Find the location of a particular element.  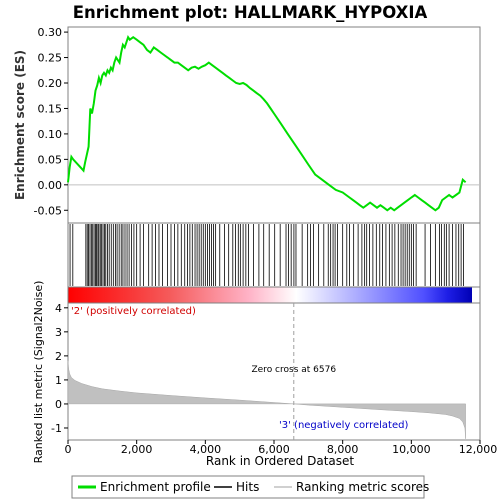

zero-cross-label: Zero cross at 6576 is located at coordinates (293, 370).